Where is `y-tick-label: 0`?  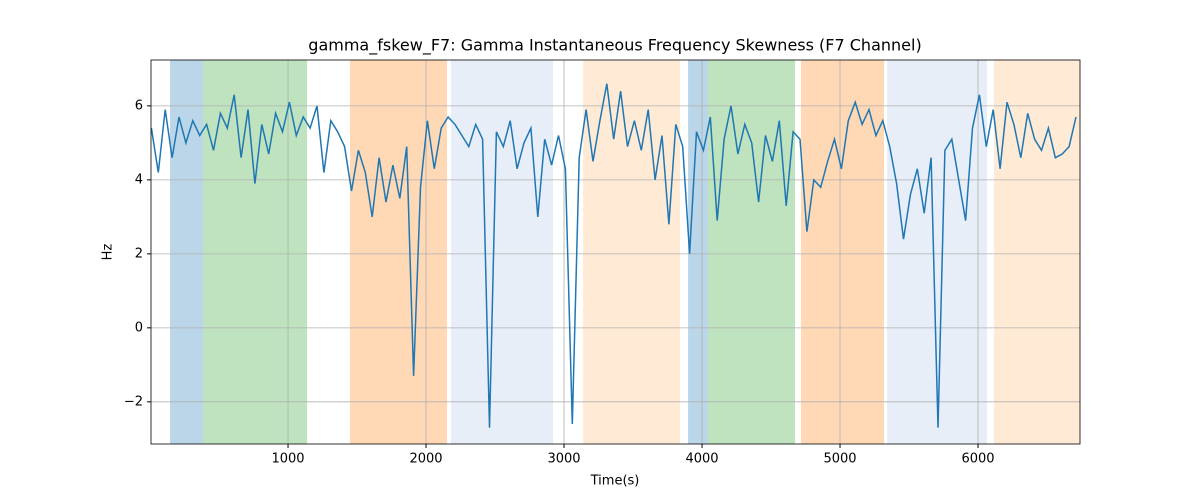
y-tick-label: 0 is located at coordinates (139, 327).